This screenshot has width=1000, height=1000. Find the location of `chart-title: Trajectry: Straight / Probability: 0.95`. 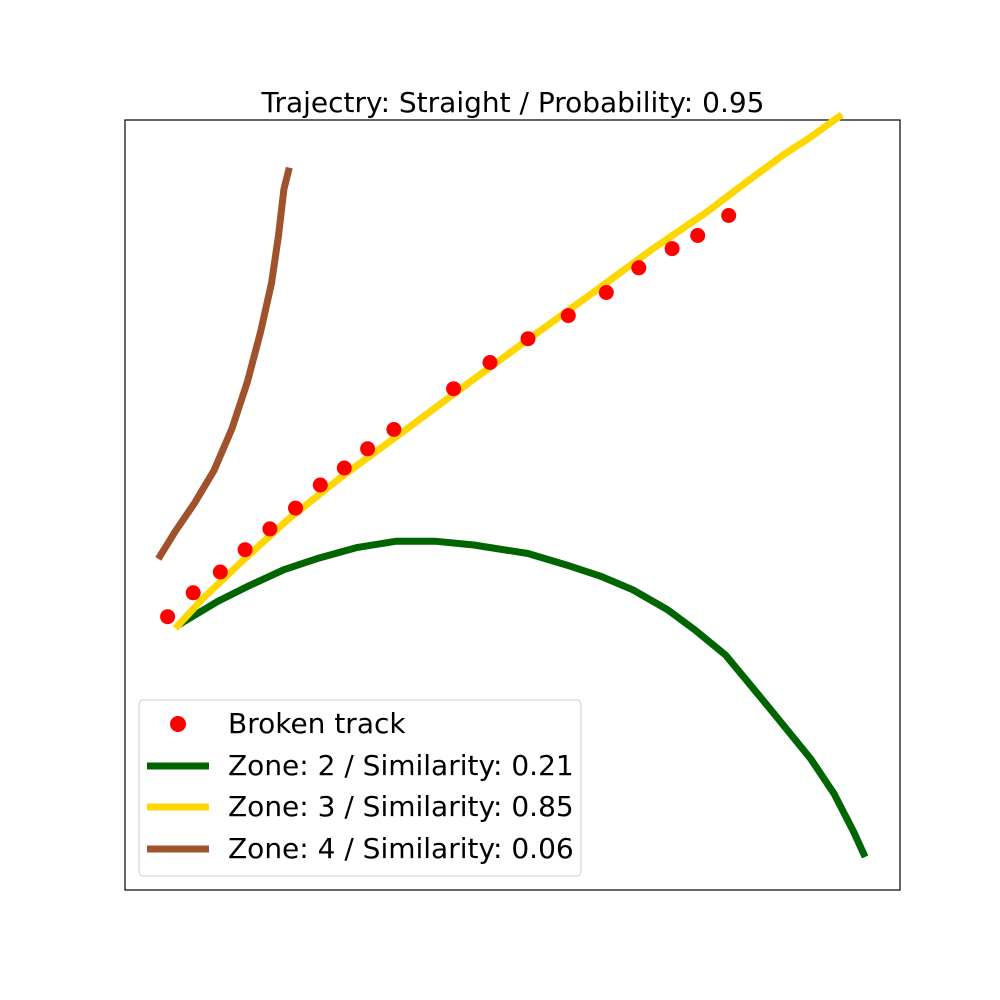

chart-title: Trajectry: Straight / Probability: 0.95 is located at coordinates (512, 102).